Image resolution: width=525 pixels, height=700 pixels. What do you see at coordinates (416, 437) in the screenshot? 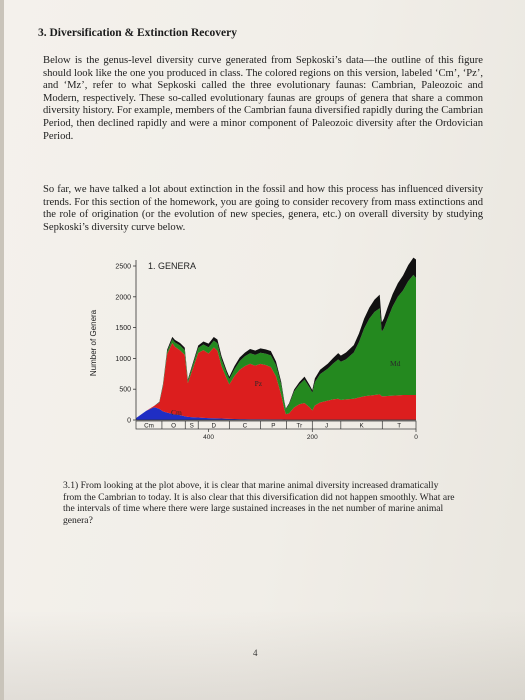
I see `x-tick-label: 0` at bounding box center [416, 437].